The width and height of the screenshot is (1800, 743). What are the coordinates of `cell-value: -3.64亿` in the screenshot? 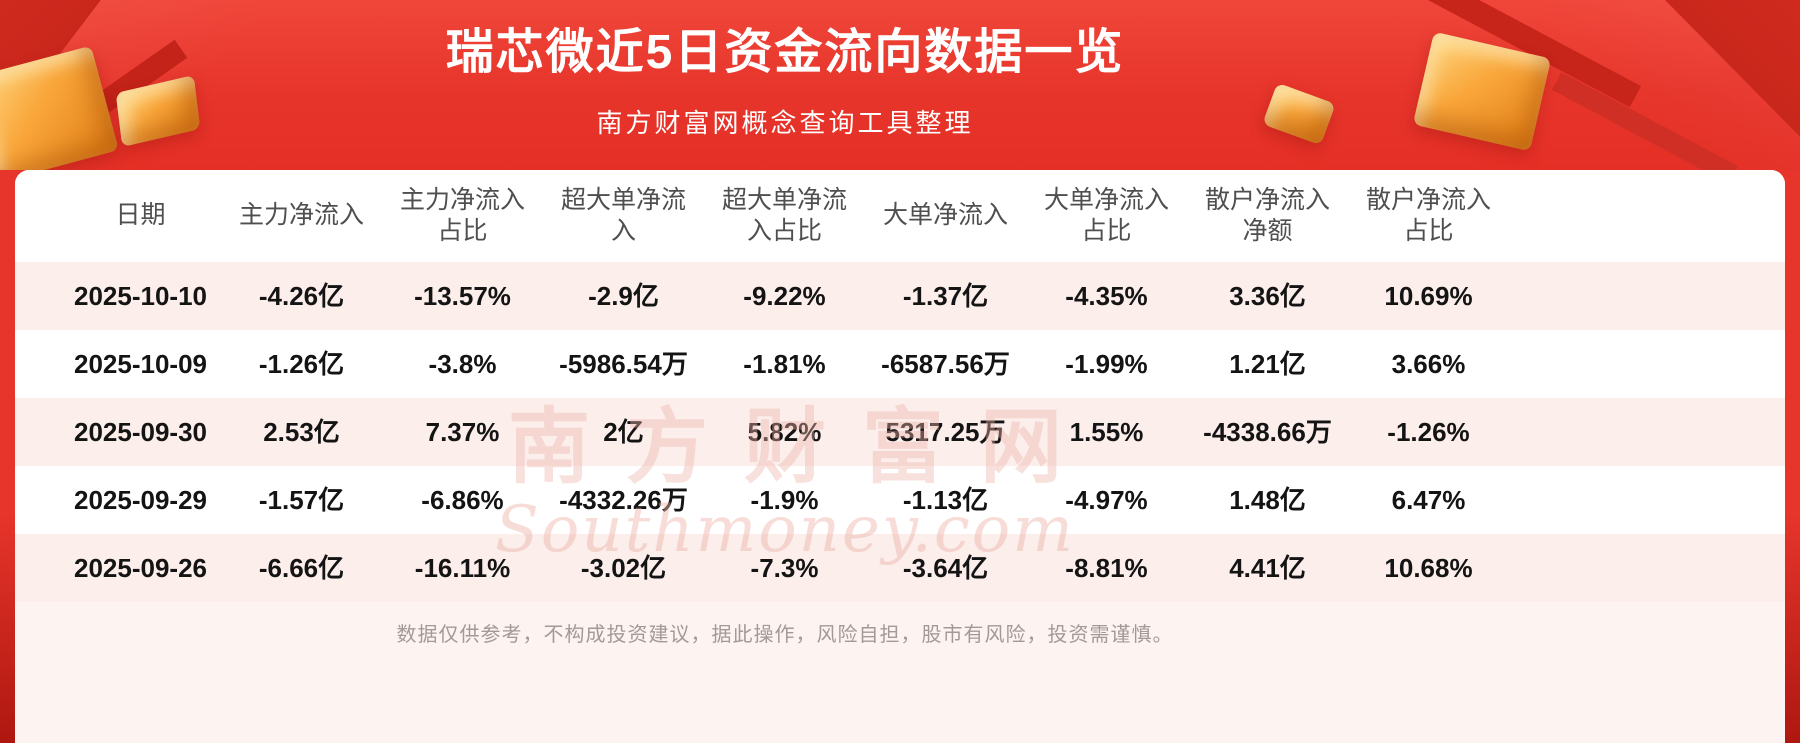 It's located at (945, 567).